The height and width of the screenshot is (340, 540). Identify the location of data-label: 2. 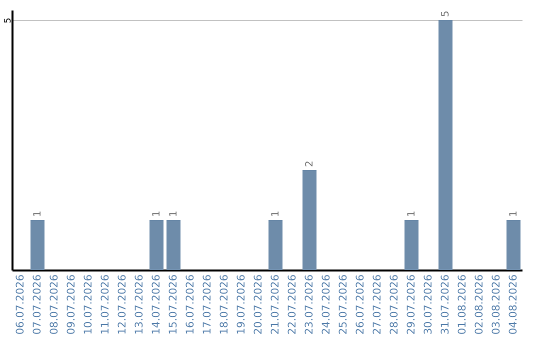
(310, 163).